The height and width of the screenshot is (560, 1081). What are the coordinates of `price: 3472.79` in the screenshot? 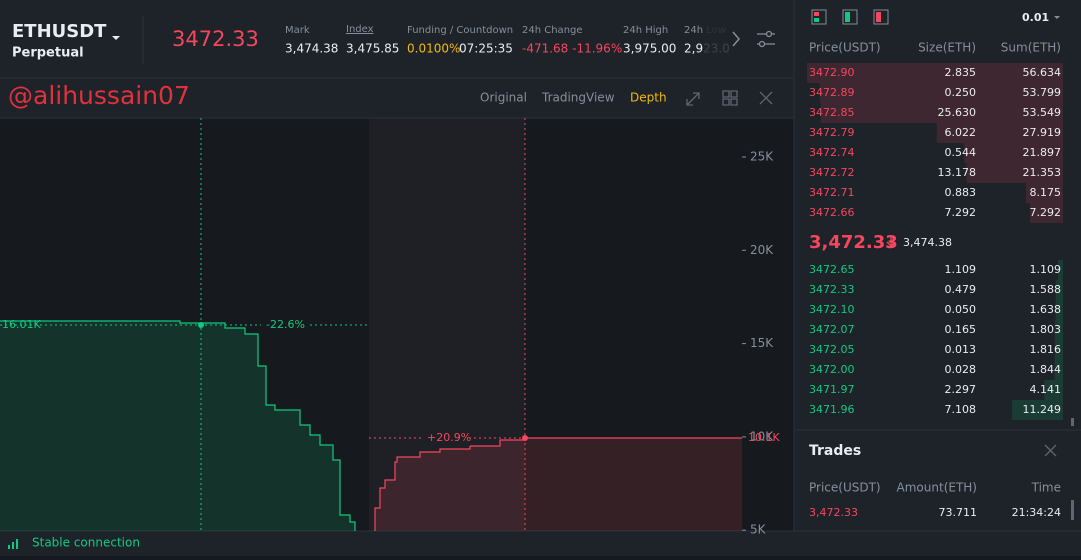 It's located at (832, 132).